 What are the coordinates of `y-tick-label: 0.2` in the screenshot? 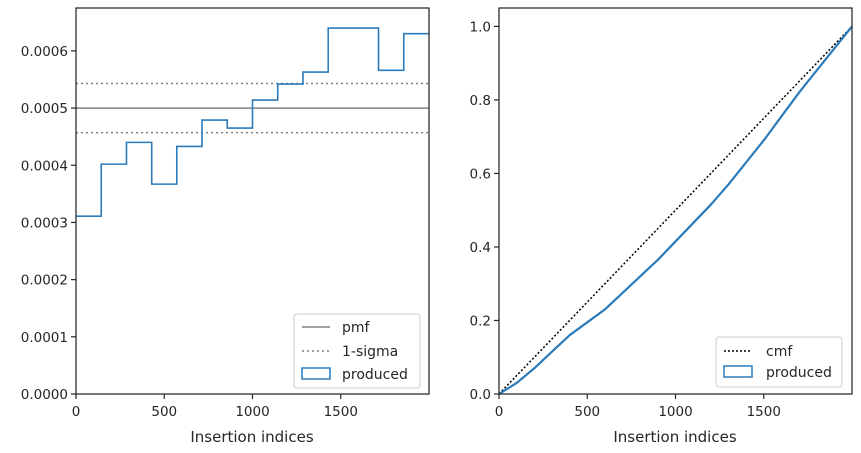 It's located at (480, 321).